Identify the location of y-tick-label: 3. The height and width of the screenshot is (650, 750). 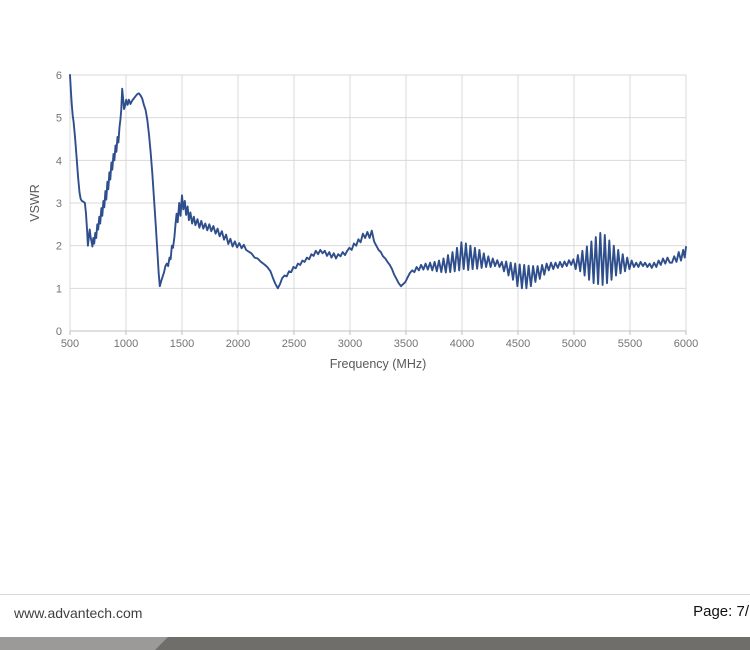
(59, 204).